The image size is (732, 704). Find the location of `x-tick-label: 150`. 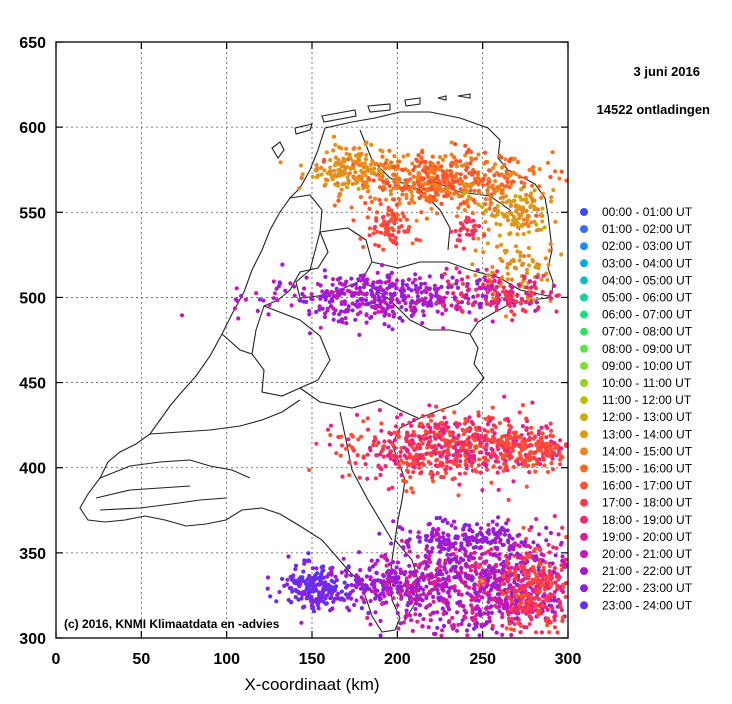

x-tick-label: 150 is located at coordinates (312, 659).